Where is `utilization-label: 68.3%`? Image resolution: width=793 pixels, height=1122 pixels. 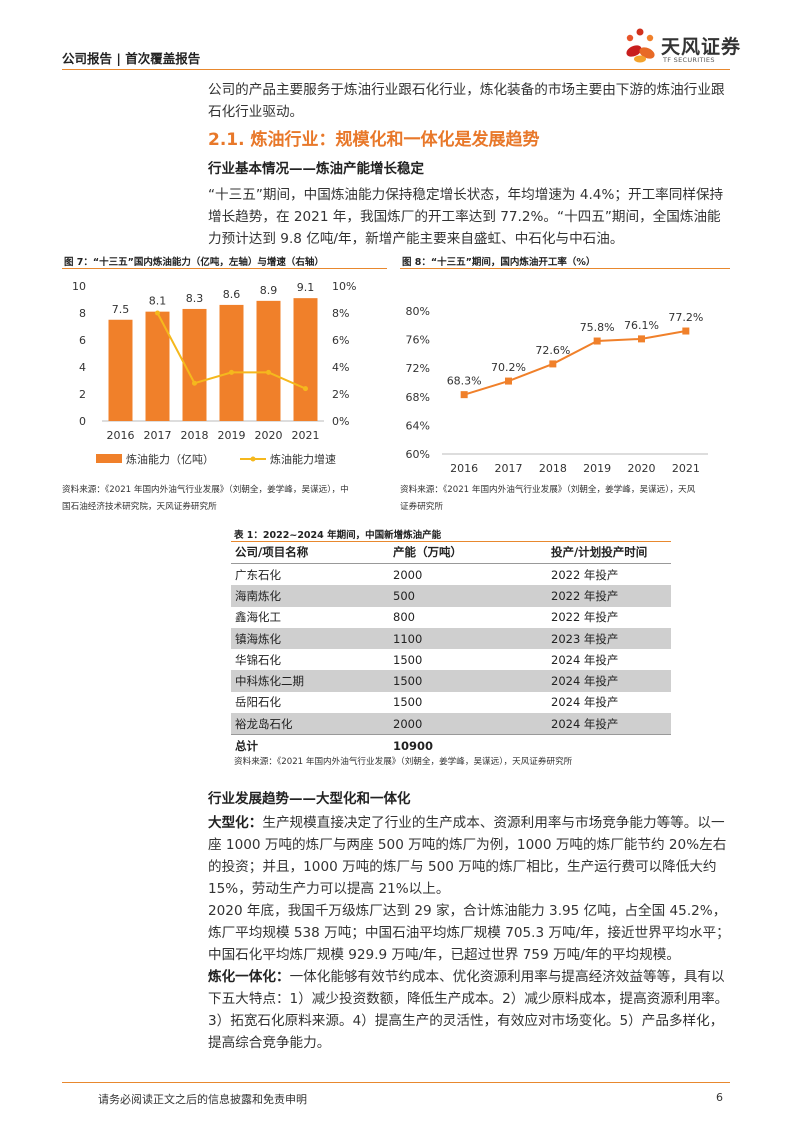
utilization-label: 68.3% is located at coordinates (464, 381).